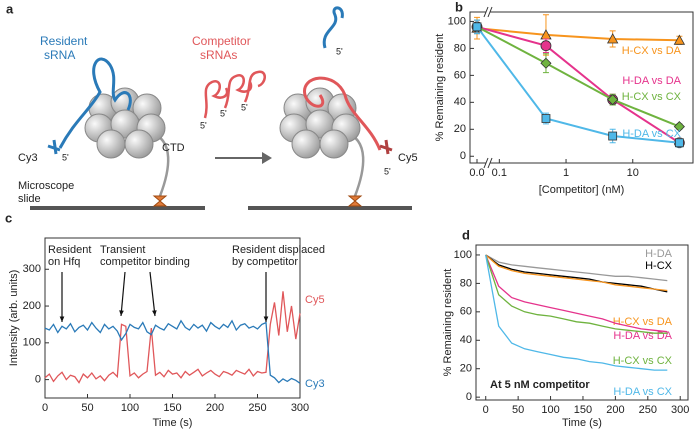 Image resolution: width=699 pixels, height=432 pixels. What do you see at coordinates (386, 147) in the screenshot?
I see `cy5-dye` at bounding box center [386, 147].